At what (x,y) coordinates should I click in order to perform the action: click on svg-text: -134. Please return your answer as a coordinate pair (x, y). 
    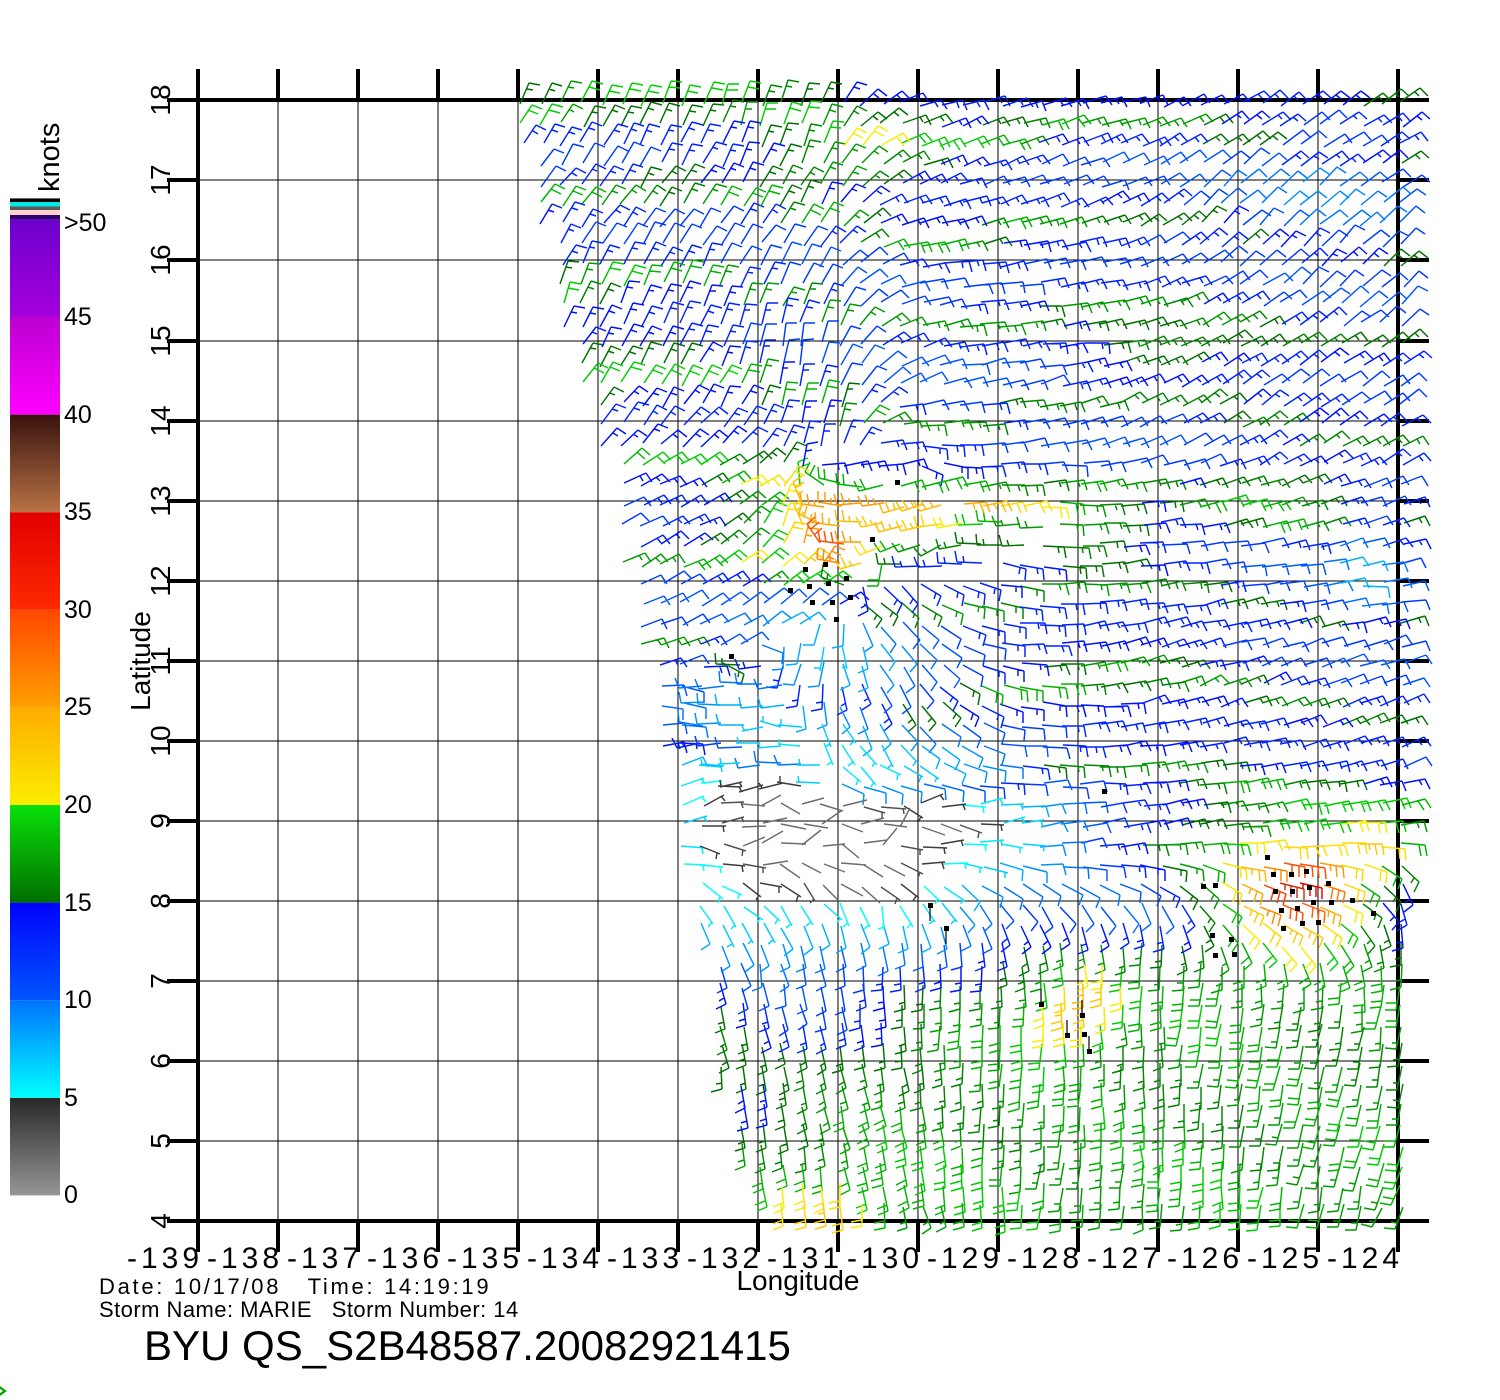
    Looking at the image, I should click on (565, 1258).